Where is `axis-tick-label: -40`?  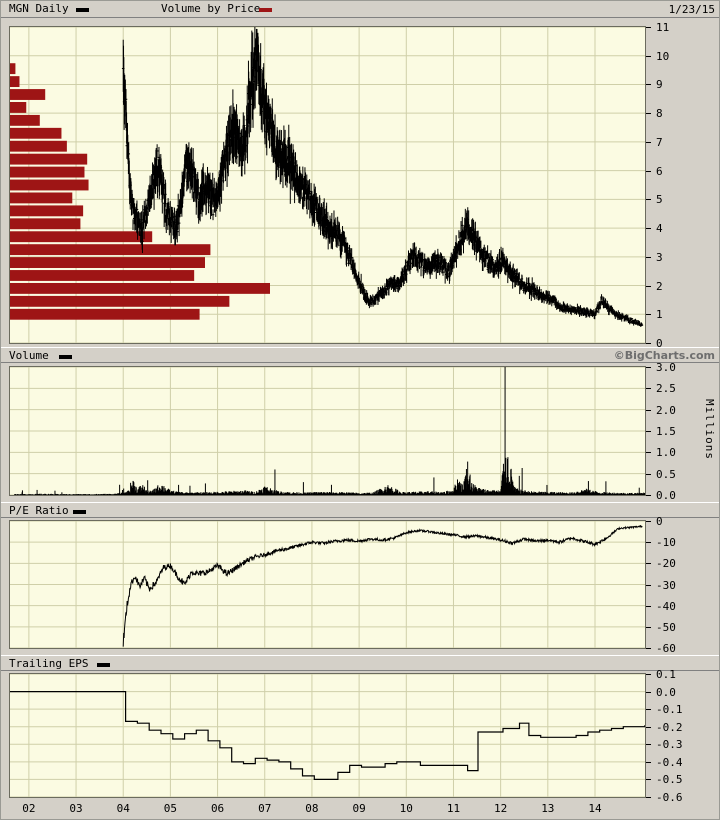
axis-tick-label: -40 is located at coordinates (666, 606).